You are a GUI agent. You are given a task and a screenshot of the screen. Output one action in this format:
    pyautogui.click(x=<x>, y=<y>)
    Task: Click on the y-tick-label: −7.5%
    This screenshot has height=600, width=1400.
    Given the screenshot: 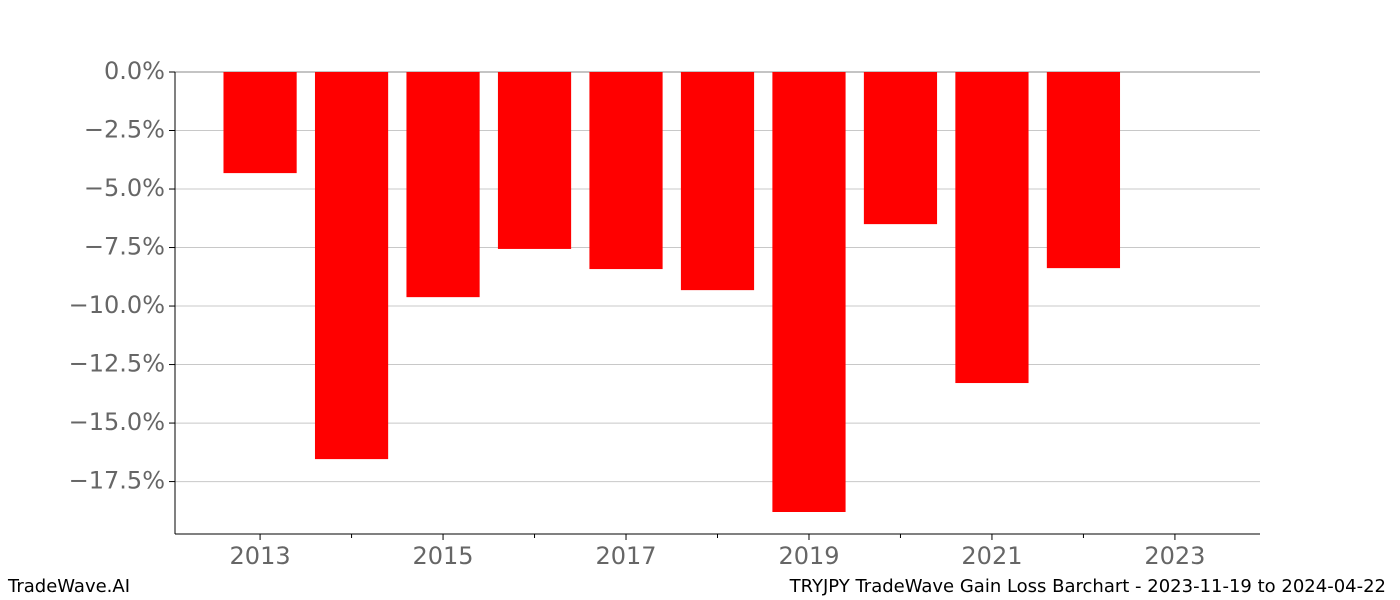 What is the action you would take?
    pyautogui.click(x=124, y=247)
    